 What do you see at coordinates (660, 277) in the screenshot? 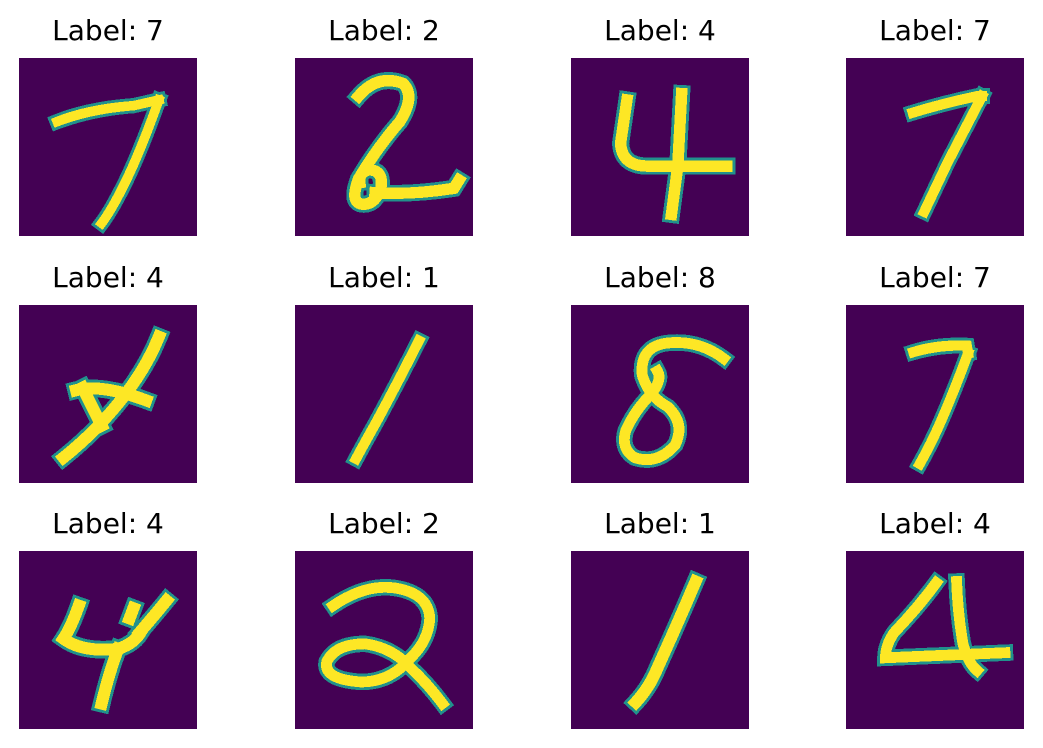
I see `panel-title: Label: 8` at bounding box center [660, 277].